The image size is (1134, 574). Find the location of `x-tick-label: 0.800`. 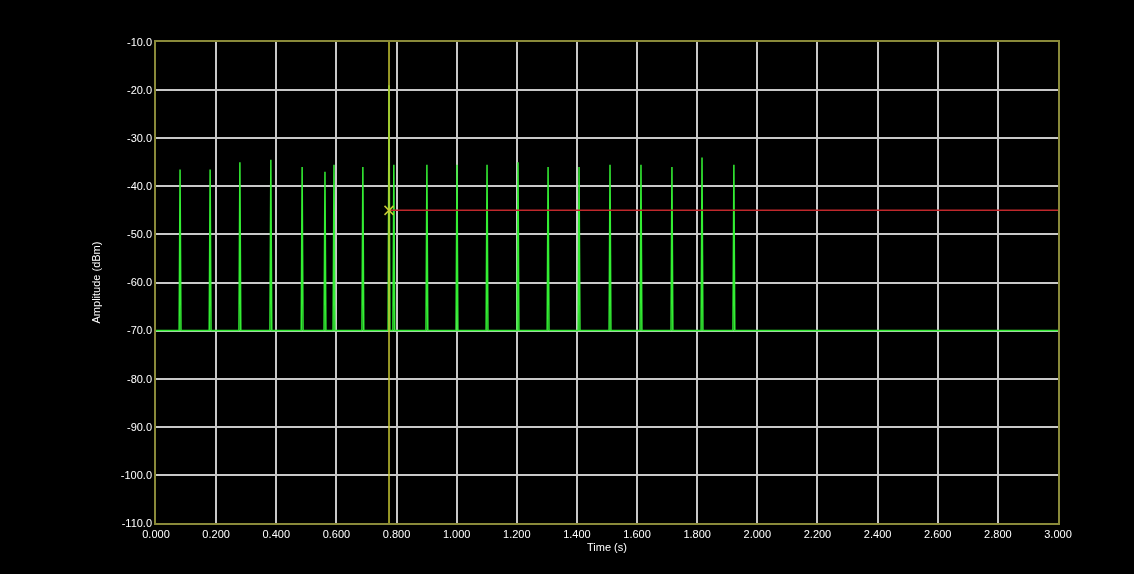

x-tick-label: 0.800 is located at coordinates (396, 533).